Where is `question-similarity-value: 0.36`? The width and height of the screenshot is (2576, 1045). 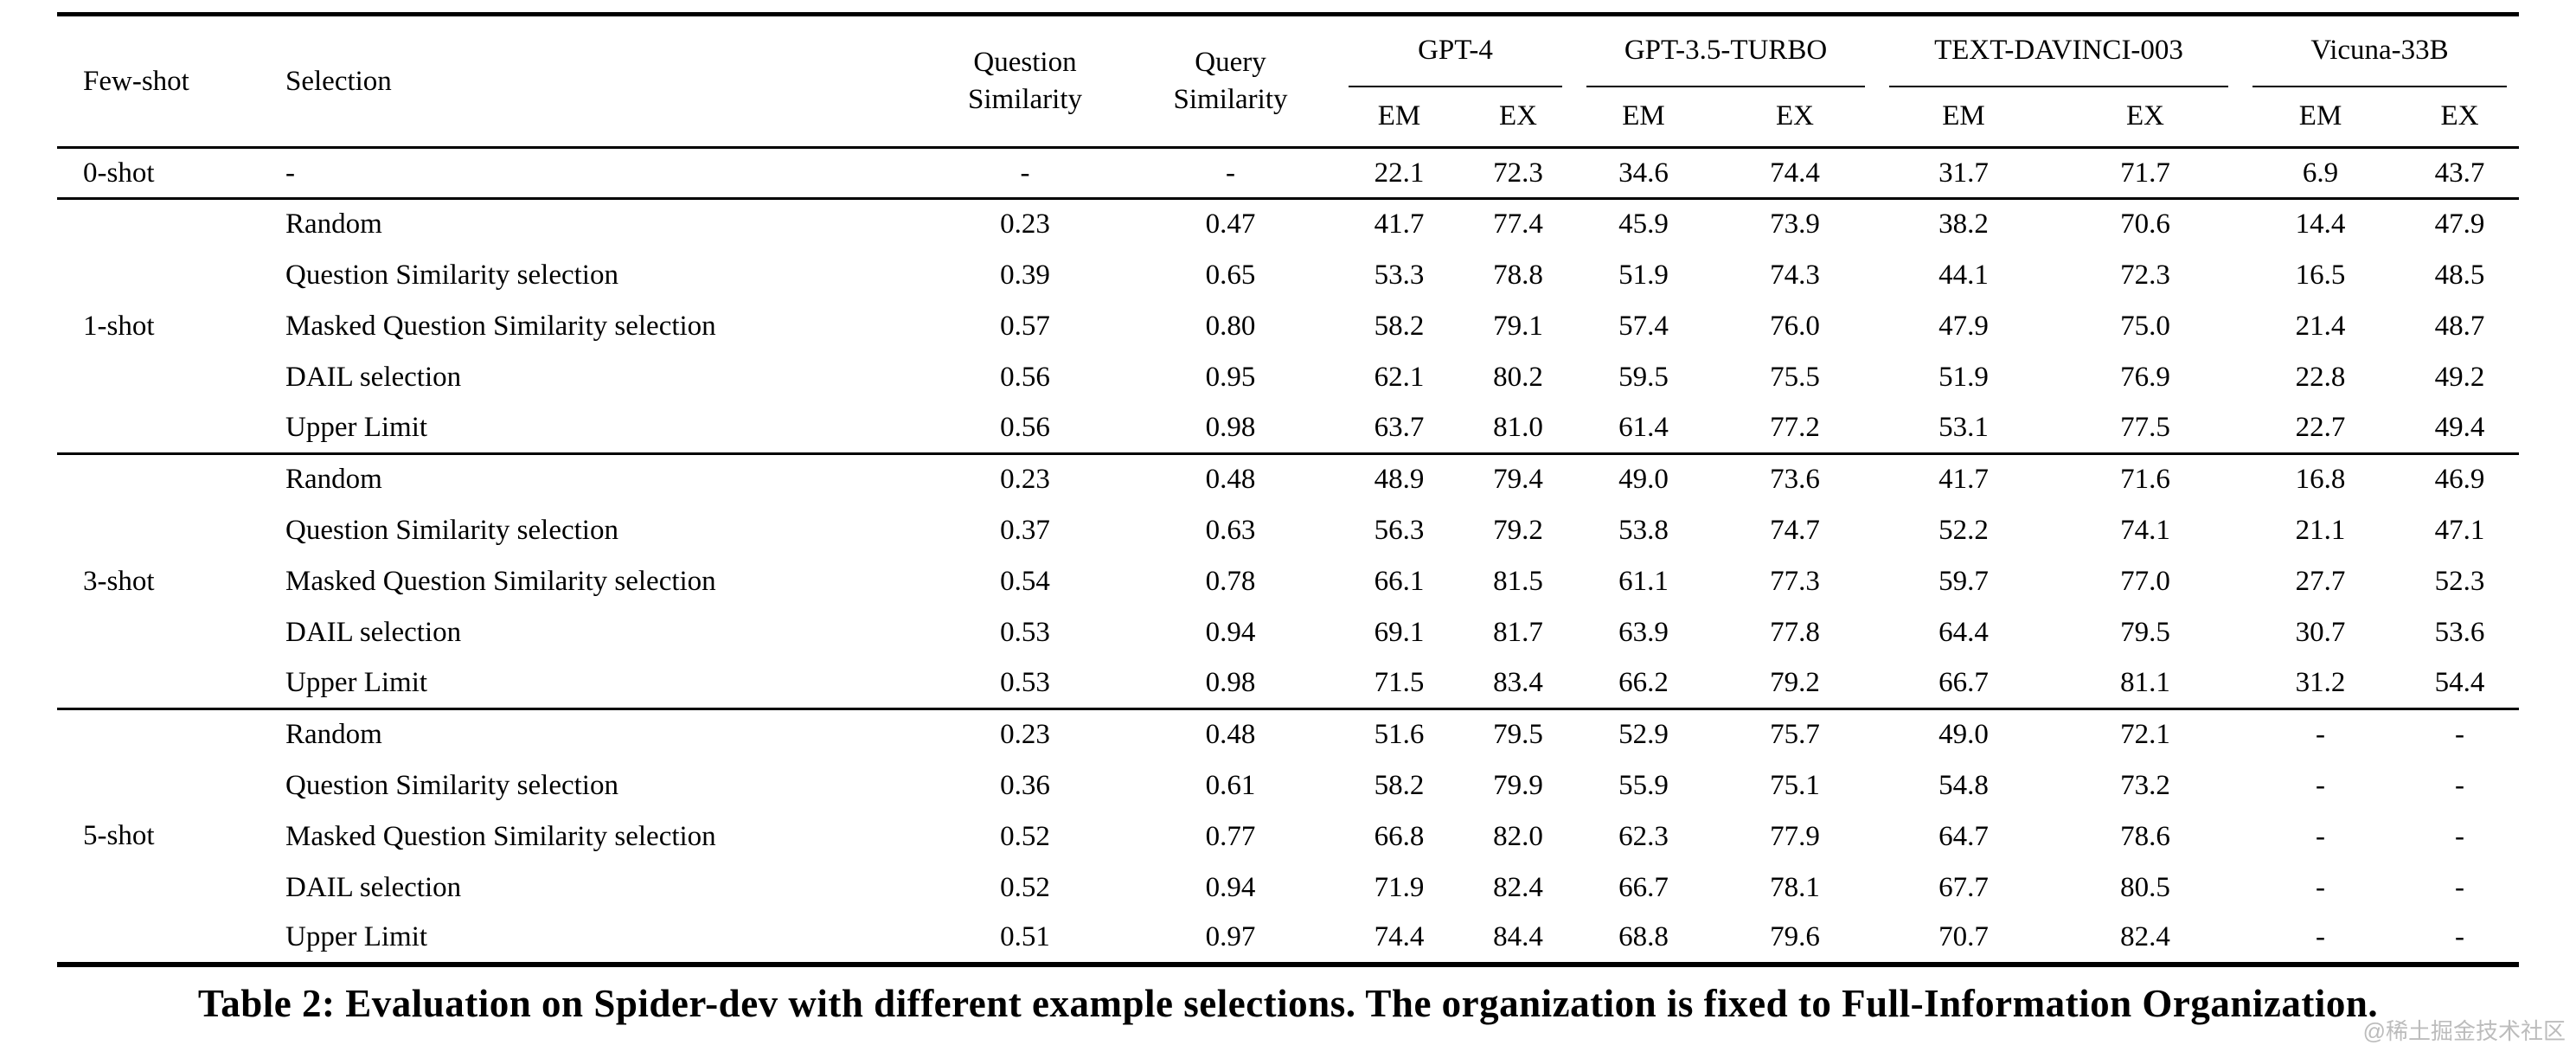
question-similarity-value: 0.36 is located at coordinates (1025, 785).